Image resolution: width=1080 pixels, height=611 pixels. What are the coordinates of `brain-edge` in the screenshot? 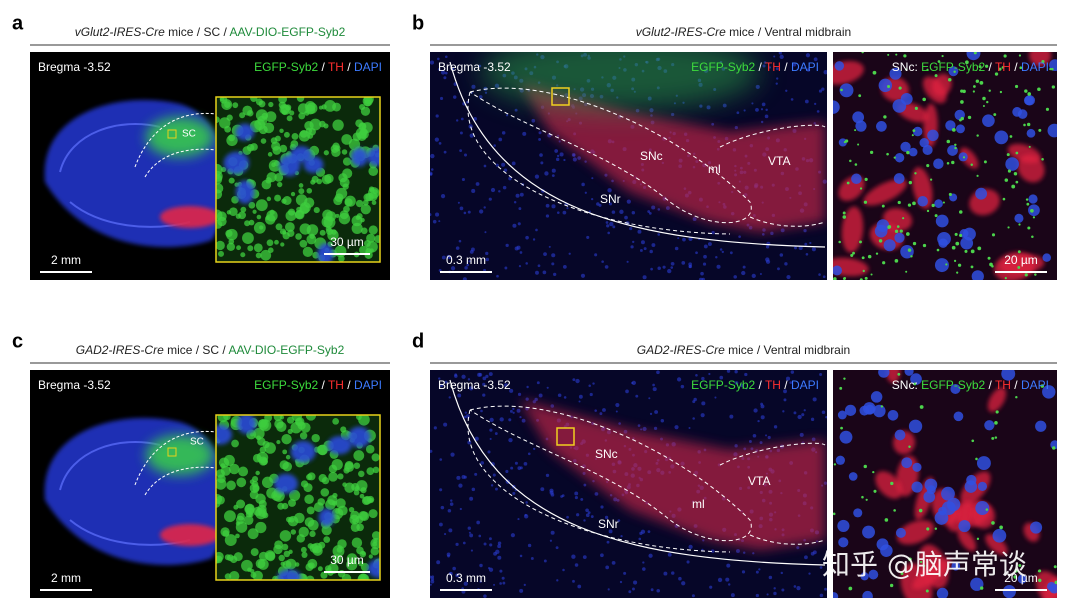 It's located at (637, 472).